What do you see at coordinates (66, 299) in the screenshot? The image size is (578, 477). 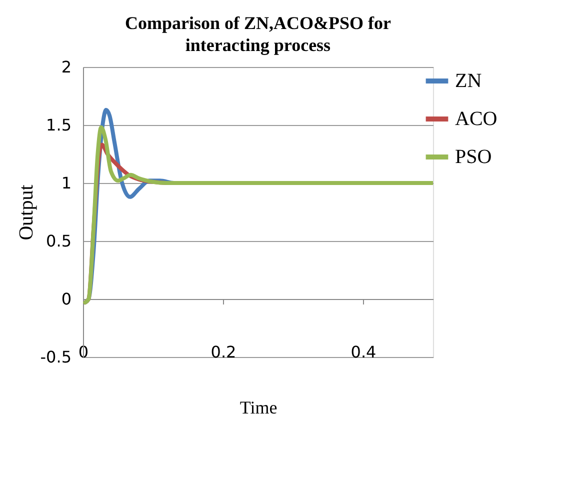 I see `y-tick-label: 0` at bounding box center [66, 299].